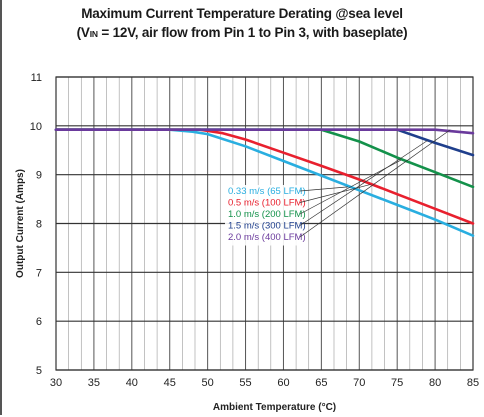 The height and width of the screenshot is (417, 484). Describe the element at coordinates (283, 383) in the screenshot. I see `x-tick-label: 60` at that location.